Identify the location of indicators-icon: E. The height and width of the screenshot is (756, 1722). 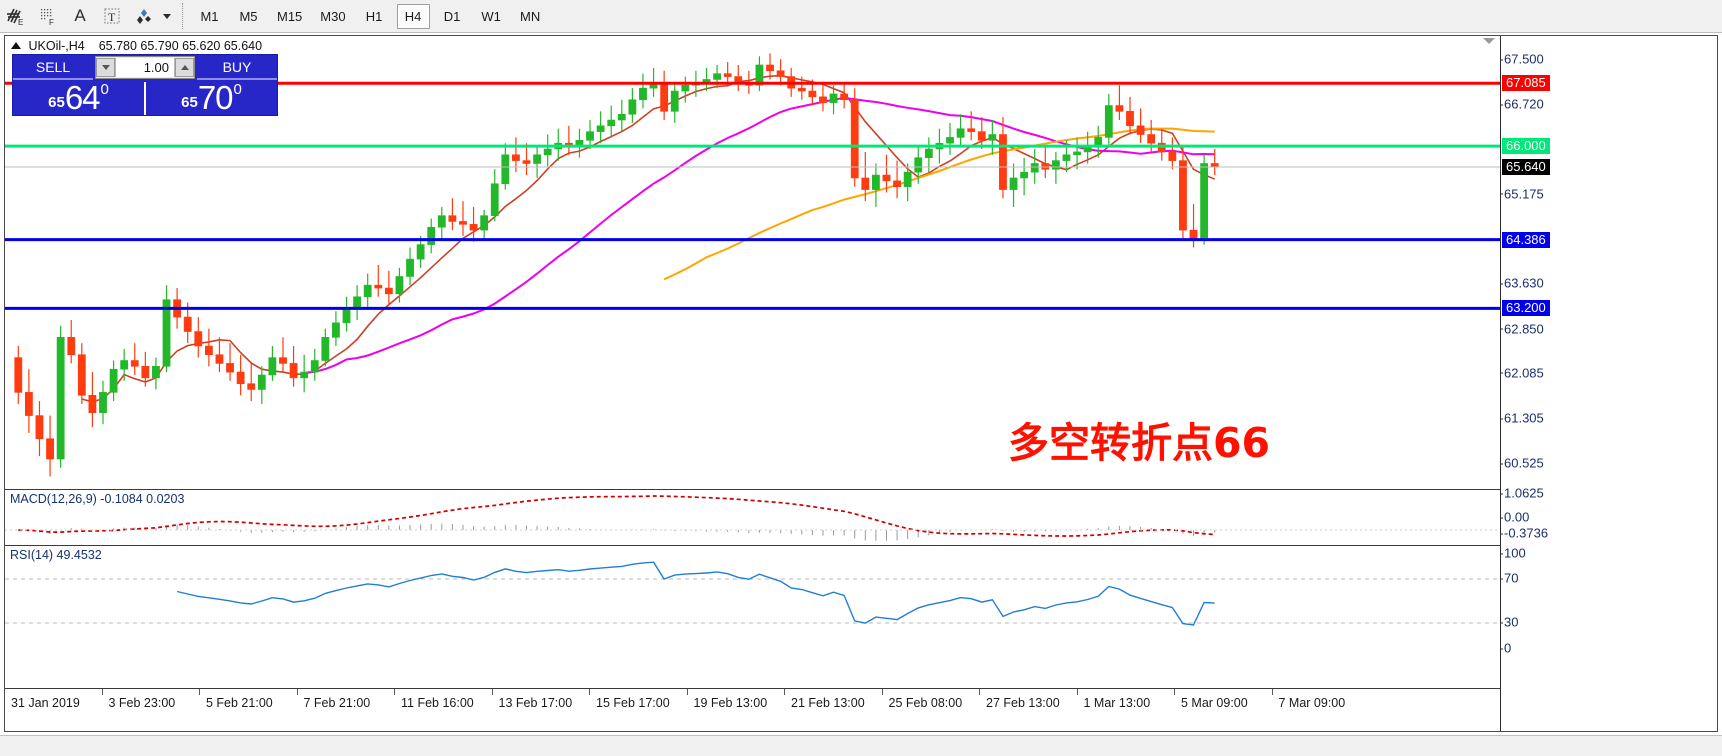
(16, 16).